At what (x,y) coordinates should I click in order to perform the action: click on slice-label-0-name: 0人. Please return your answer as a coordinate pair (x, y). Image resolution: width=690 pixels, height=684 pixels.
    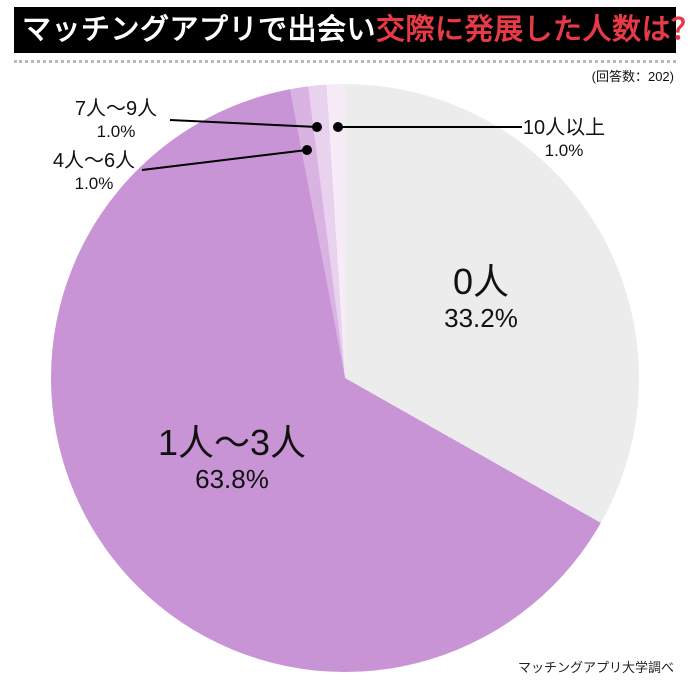
    Looking at the image, I should click on (481, 281).